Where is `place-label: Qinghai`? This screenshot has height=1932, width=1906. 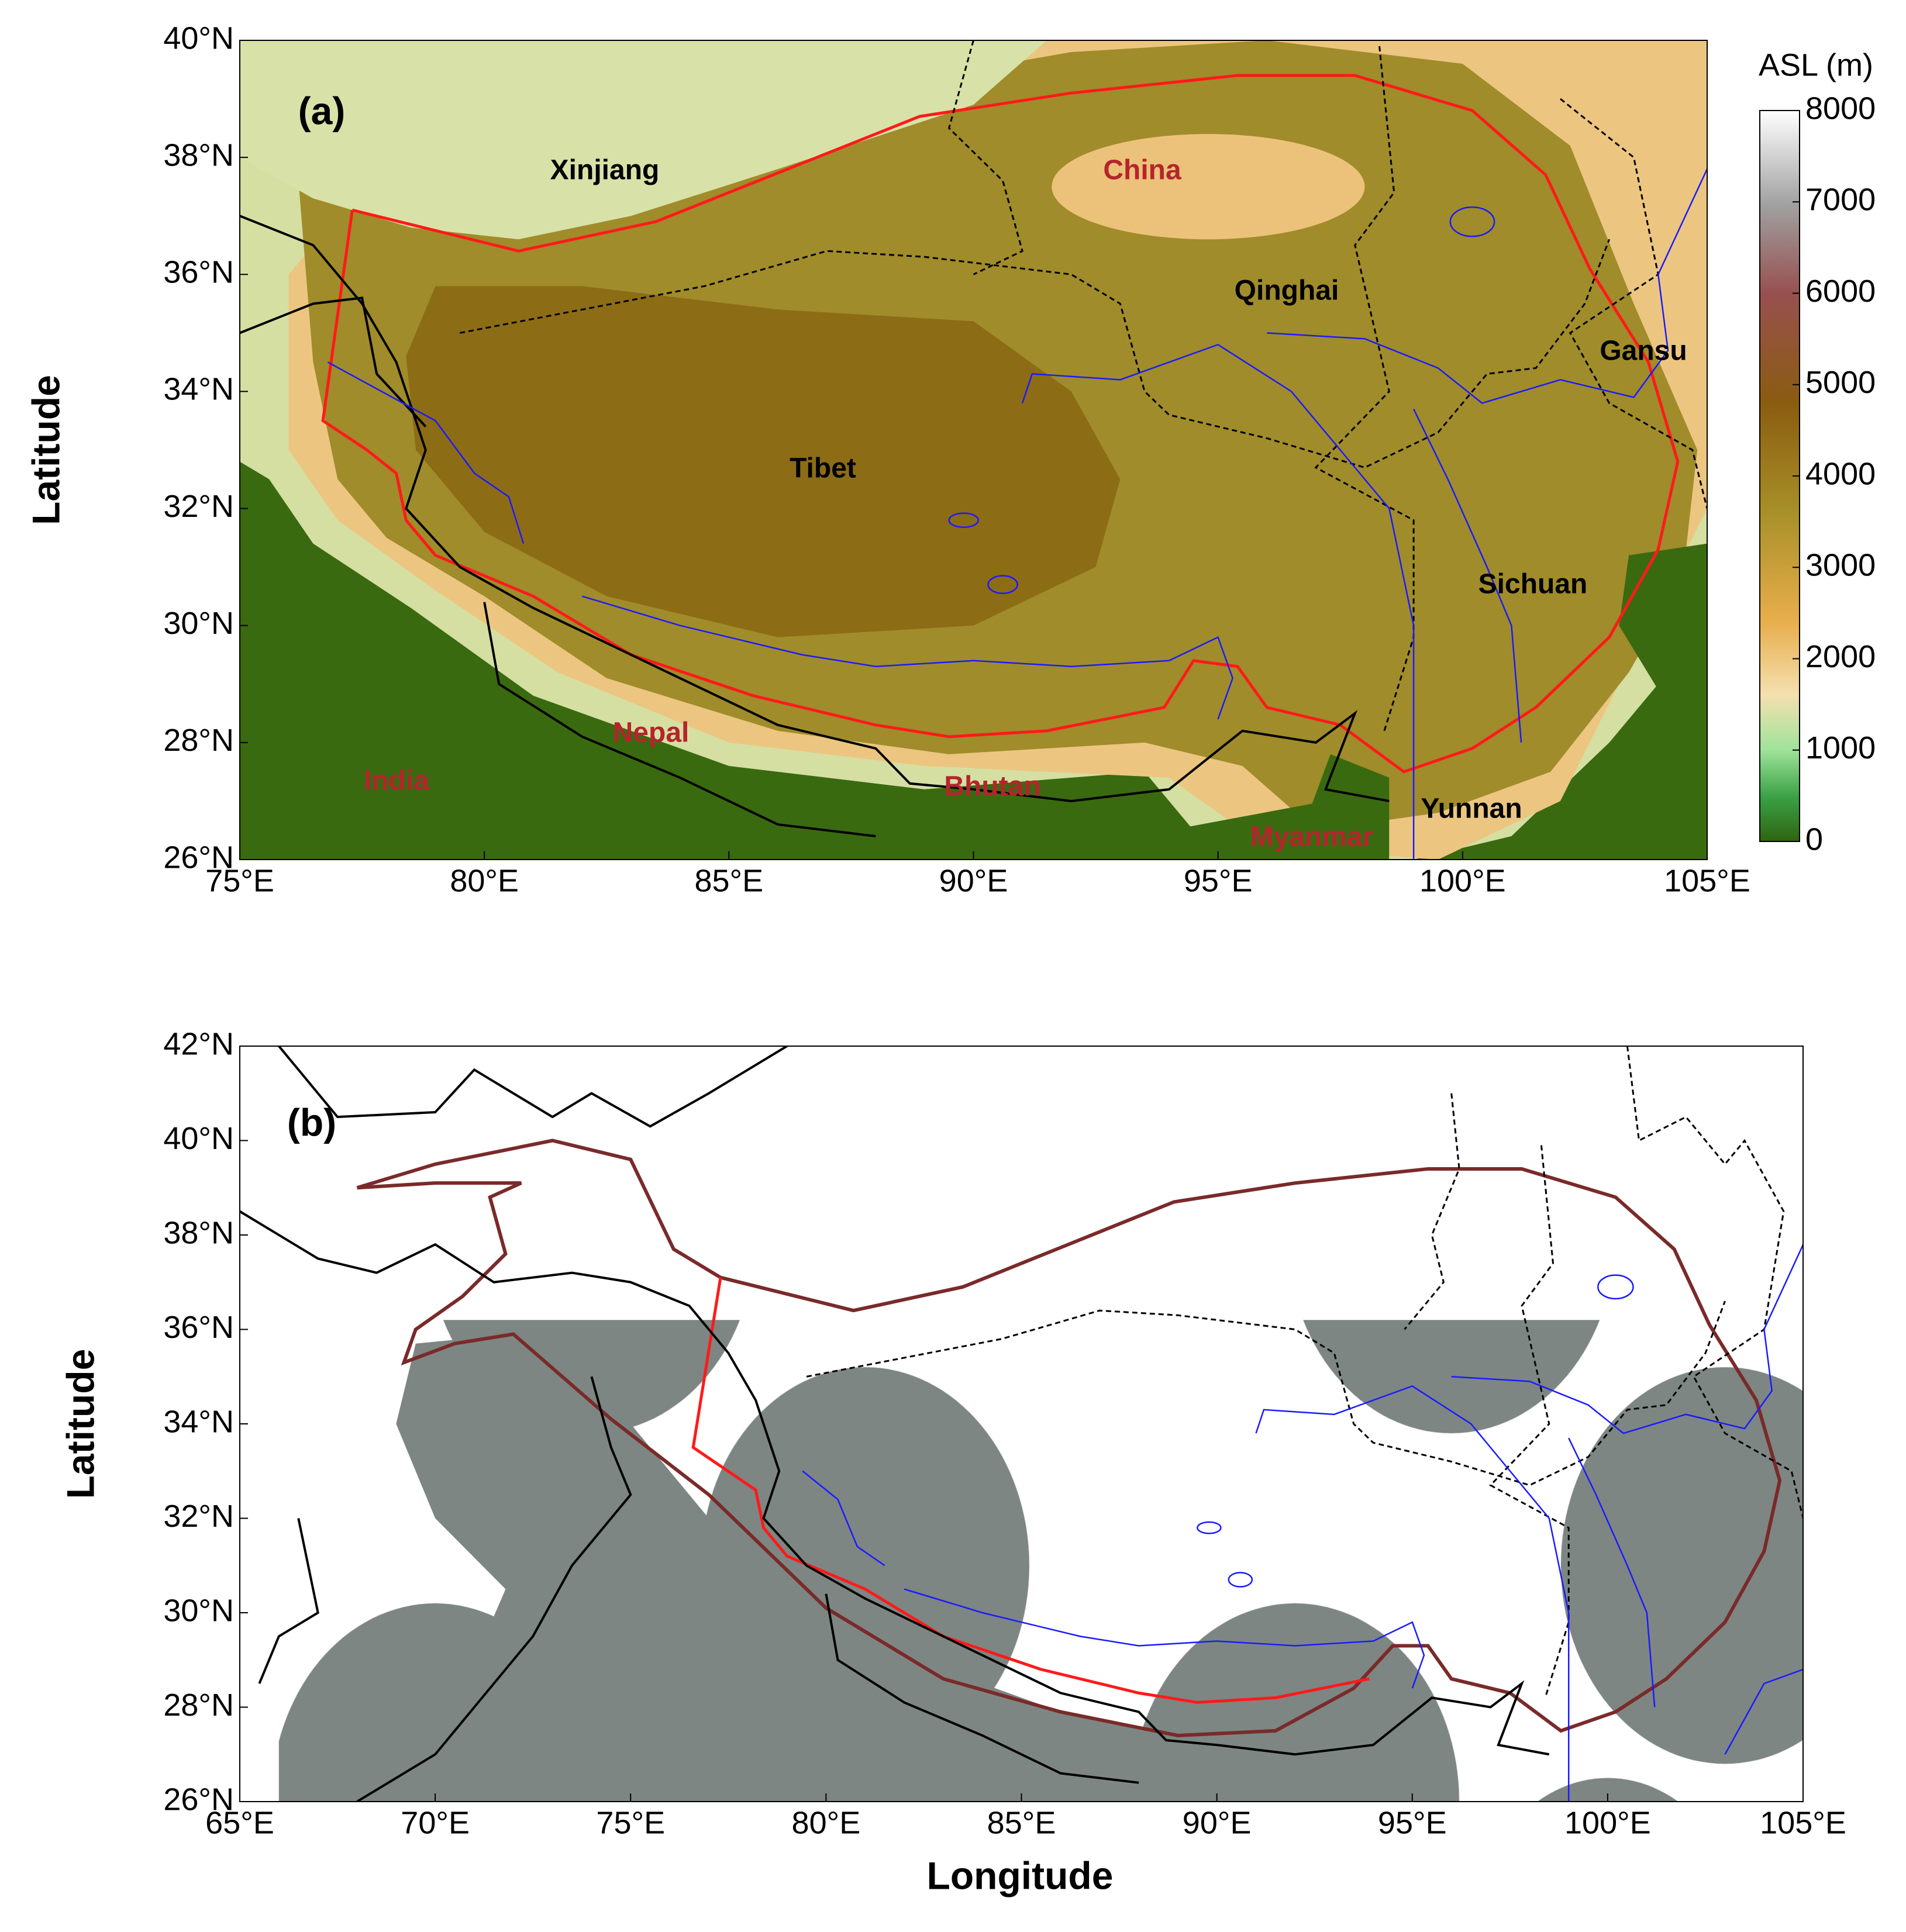 place-label: Qinghai is located at coordinates (1287, 290).